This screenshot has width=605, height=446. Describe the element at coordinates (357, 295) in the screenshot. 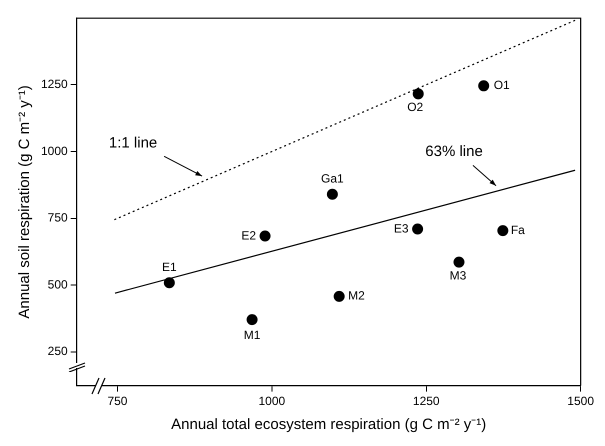

I see `annotation: M2` at that location.